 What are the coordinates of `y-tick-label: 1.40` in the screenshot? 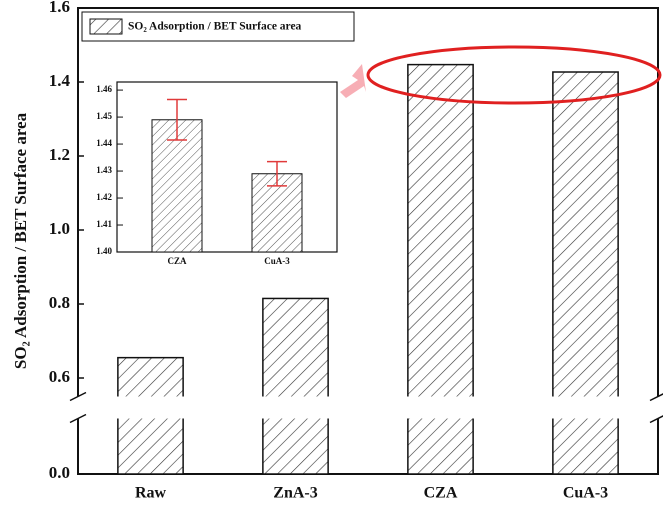 It's located at (104, 251).